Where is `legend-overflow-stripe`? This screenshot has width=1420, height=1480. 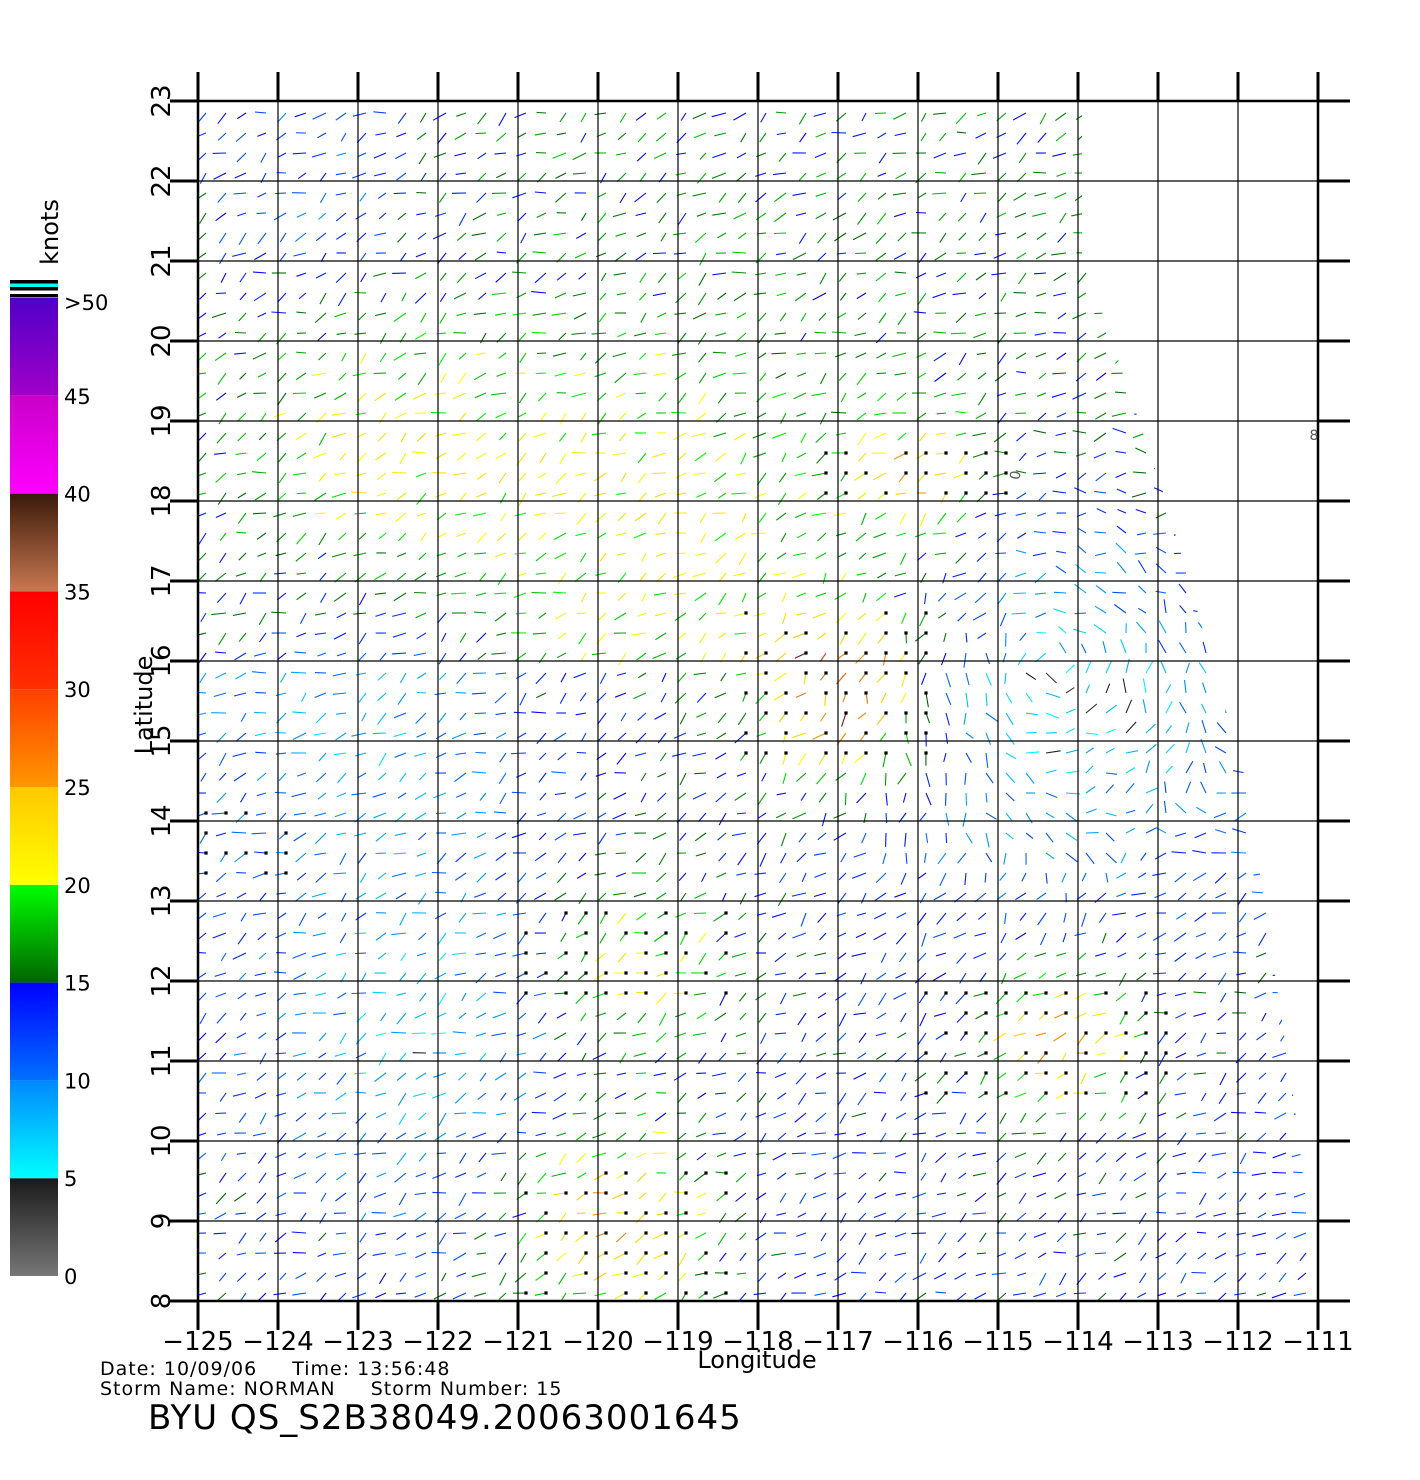
legend-overflow-stripe is located at coordinates (34, 289).